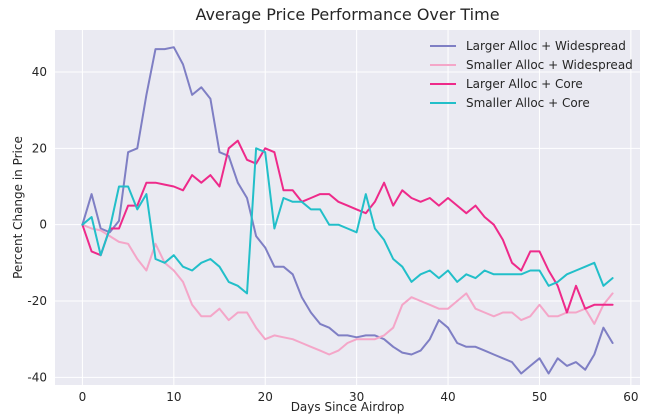 The width and height of the screenshot is (650, 417). What do you see at coordinates (524, 84) in the screenshot?
I see `legend-label: Larger Alloc + Core` at bounding box center [524, 84].